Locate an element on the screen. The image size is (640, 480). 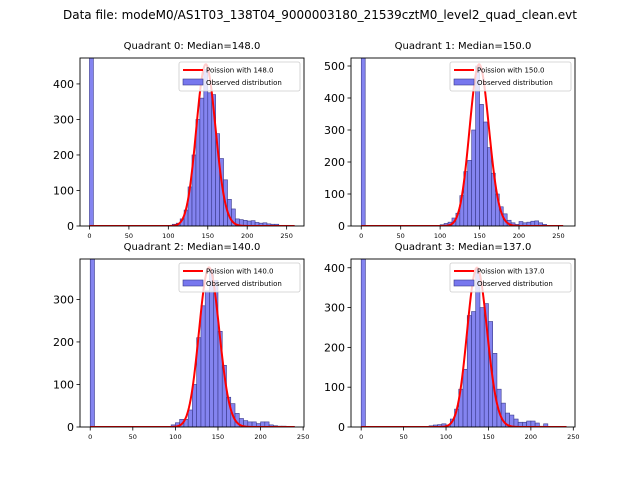
legend: Poission with 140.0 Observed distribution is located at coordinates (239, 277).